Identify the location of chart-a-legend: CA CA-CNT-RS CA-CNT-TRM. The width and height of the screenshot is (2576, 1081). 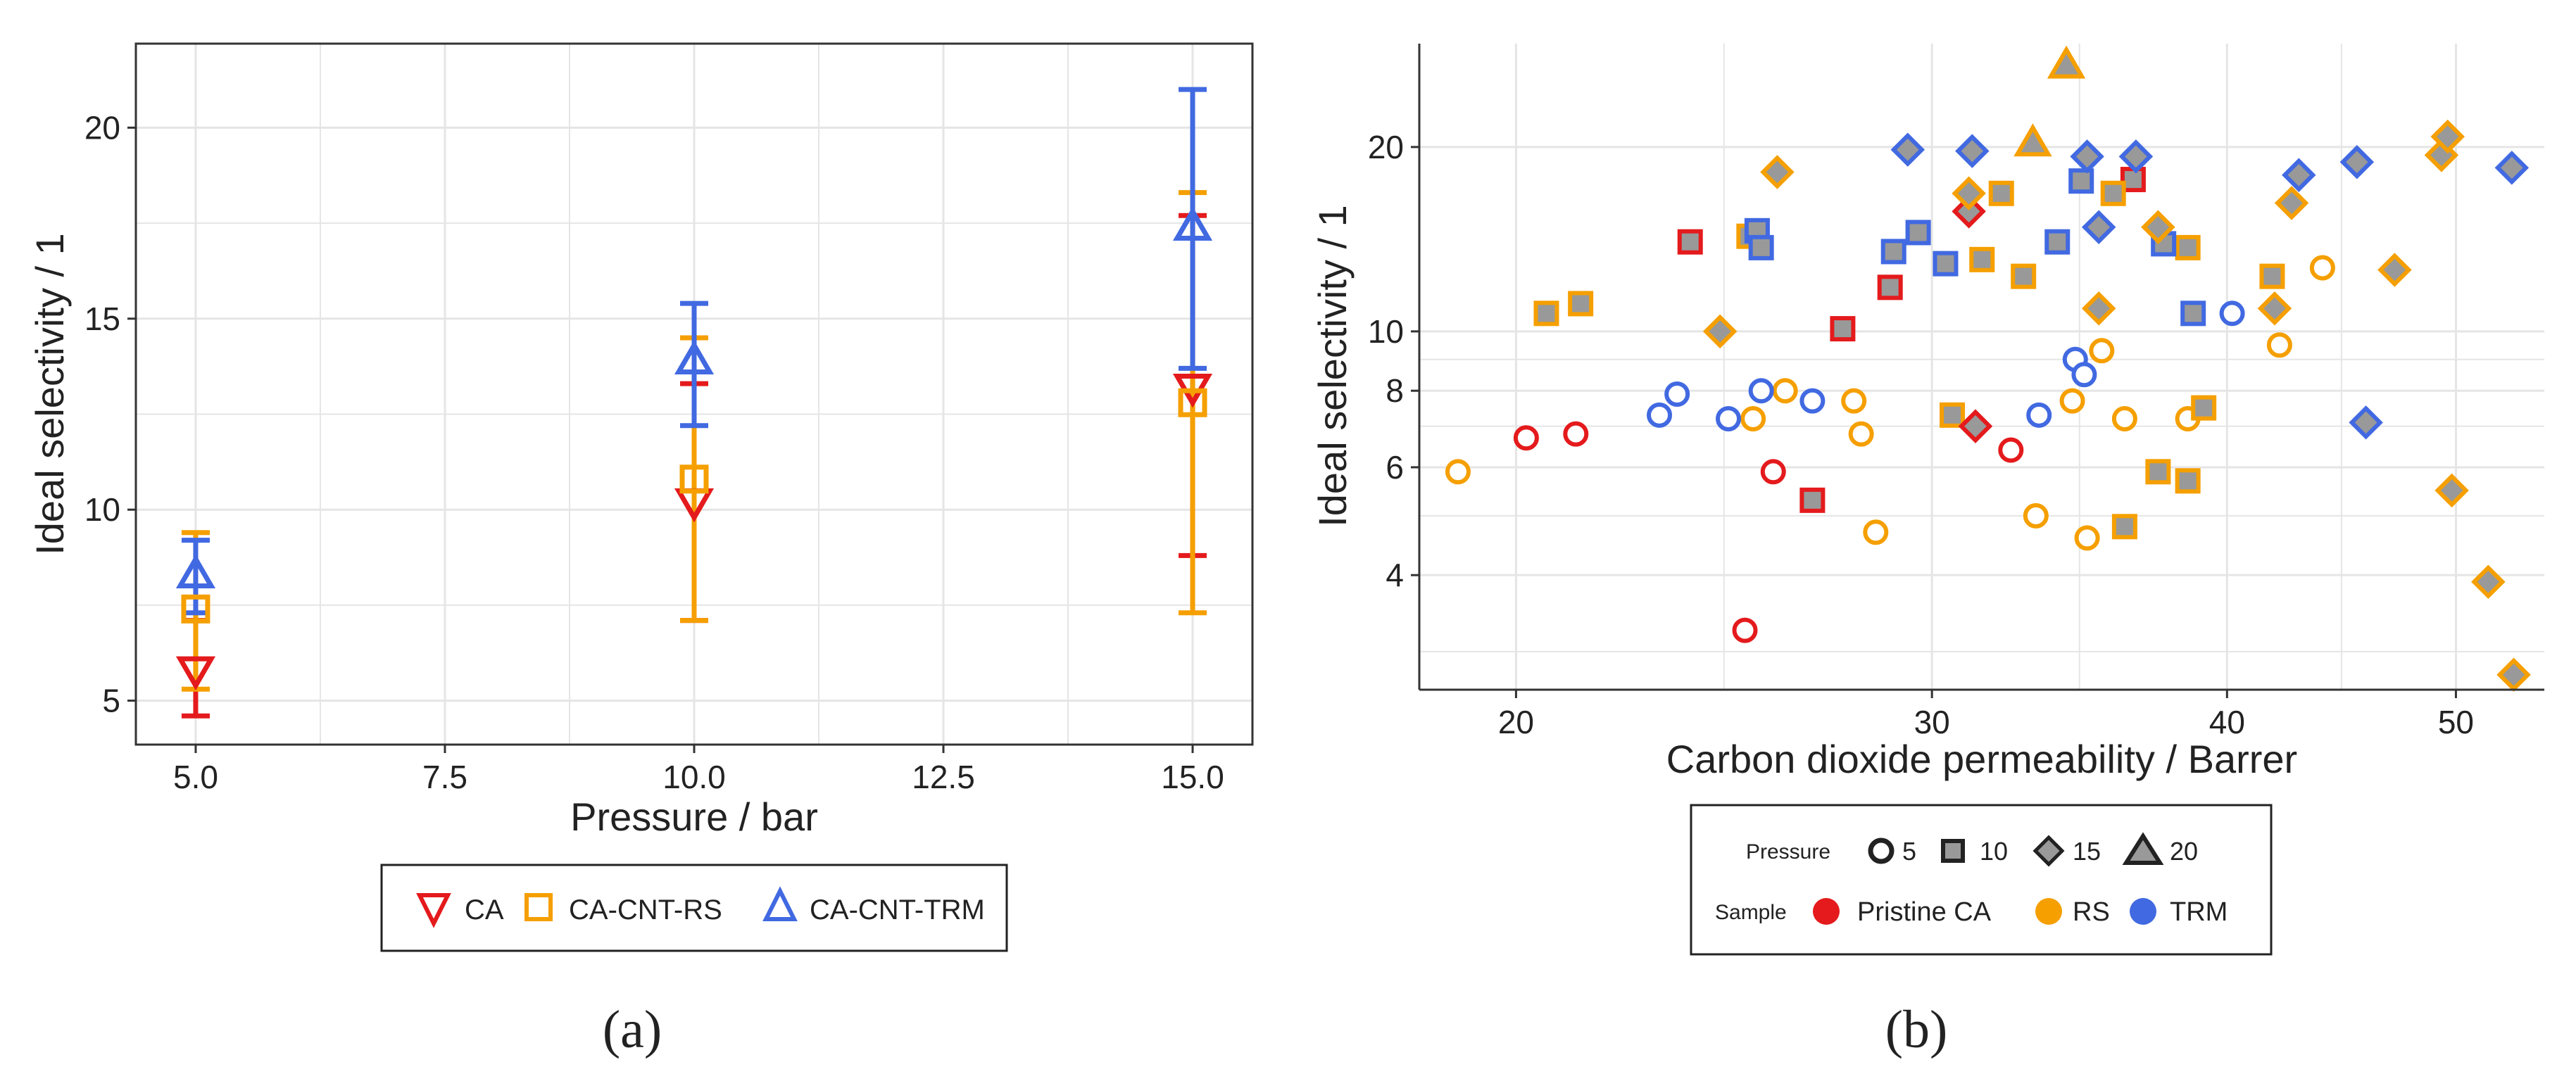
(694, 908).